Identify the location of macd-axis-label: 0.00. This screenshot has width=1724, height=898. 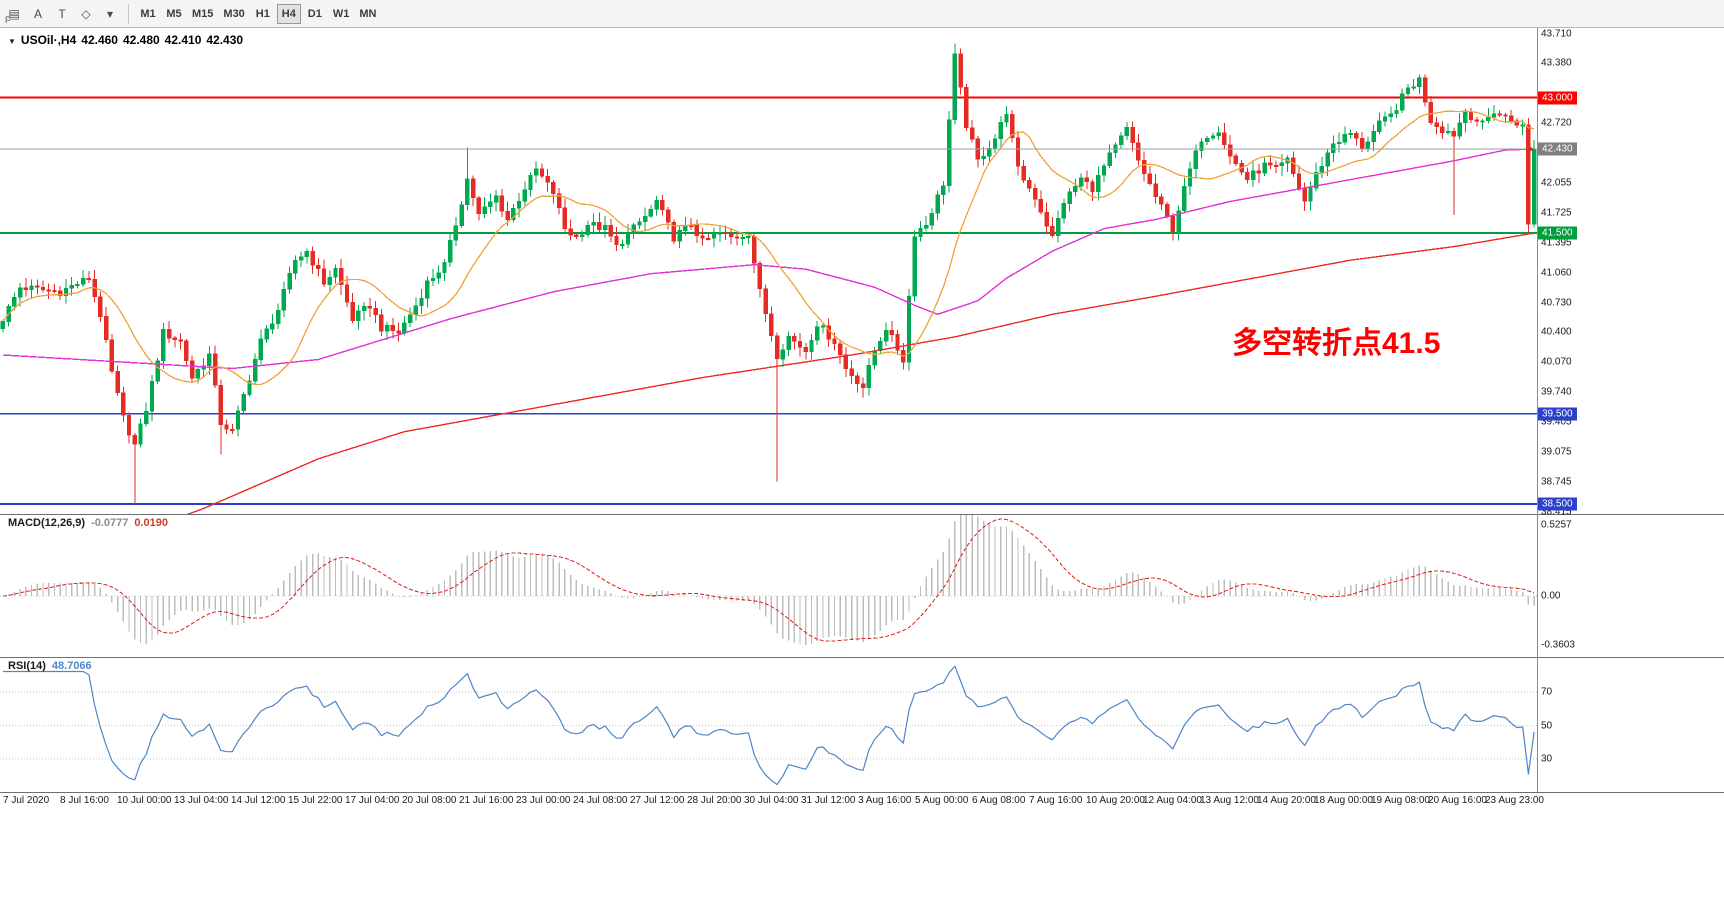
(1551, 596).